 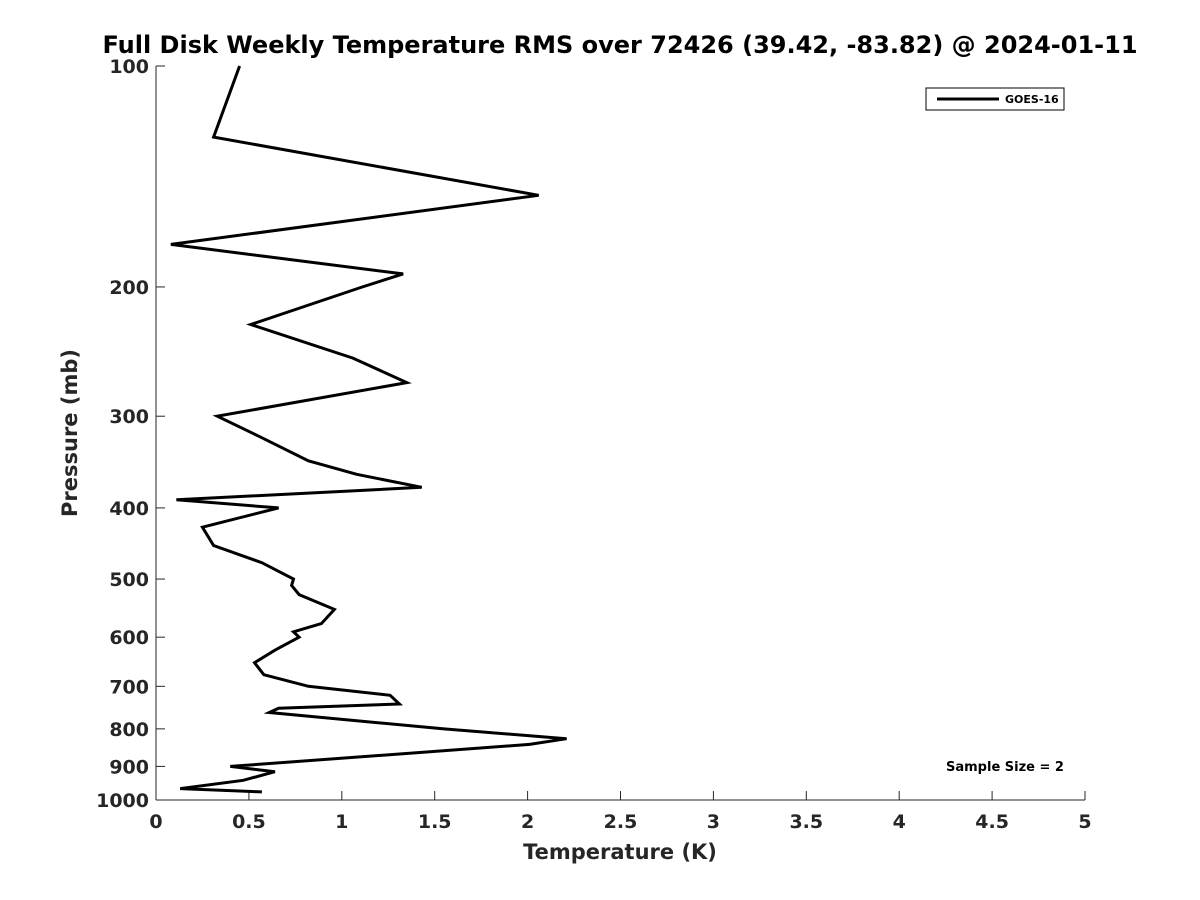 What do you see at coordinates (70, 433) in the screenshot?
I see `y-axis-label: Pressure (mb)` at bounding box center [70, 433].